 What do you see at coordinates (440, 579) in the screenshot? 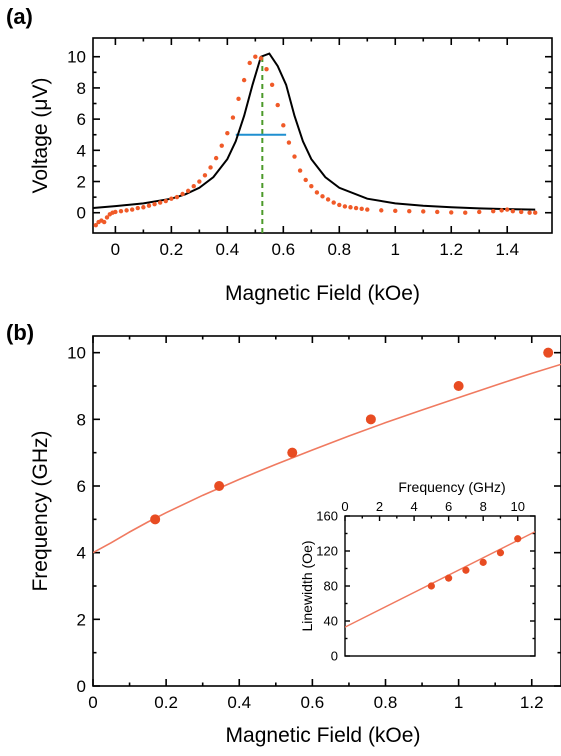
I see `inset-plot-area` at bounding box center [440, 579].